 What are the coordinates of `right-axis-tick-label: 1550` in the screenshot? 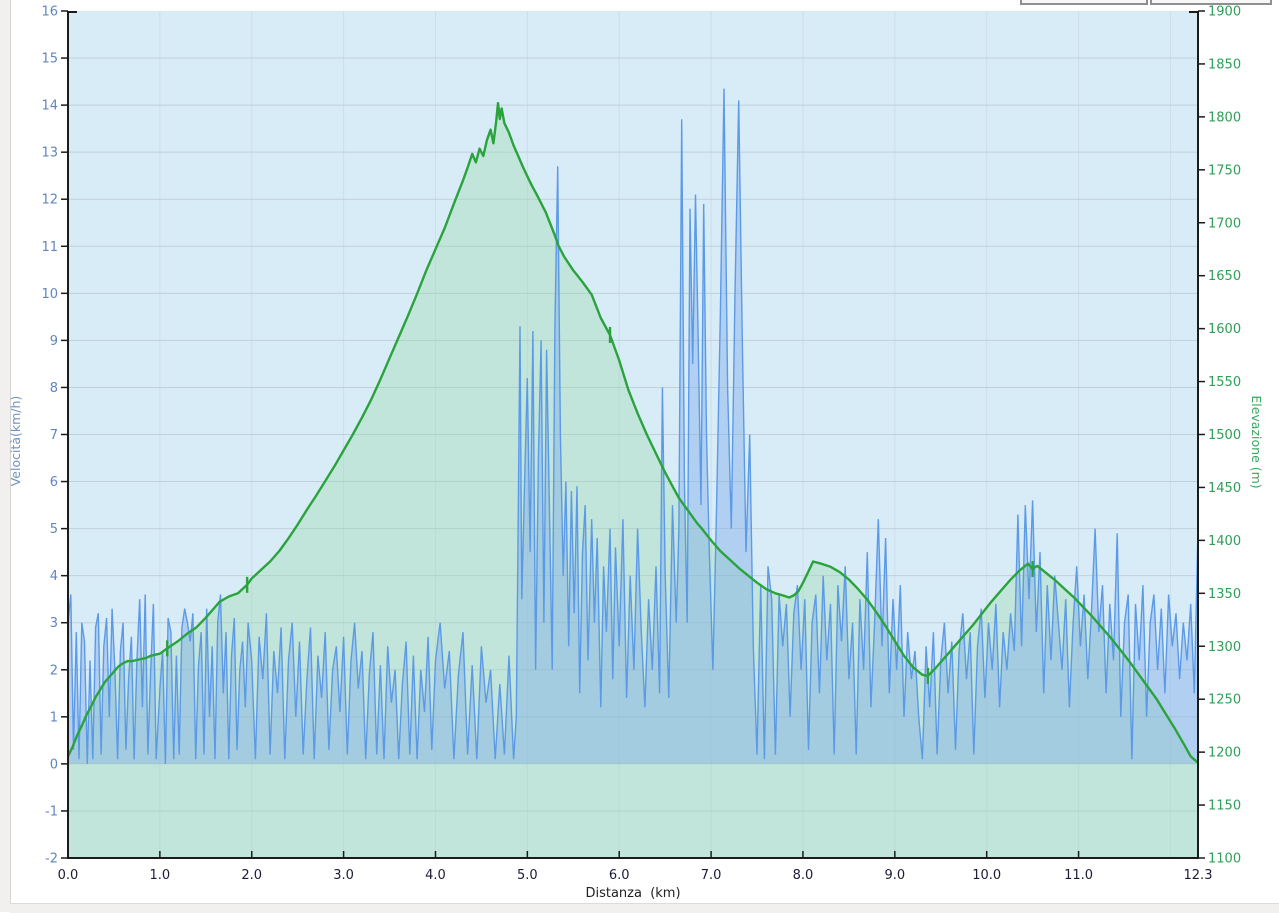 It's located at (1224, 382).